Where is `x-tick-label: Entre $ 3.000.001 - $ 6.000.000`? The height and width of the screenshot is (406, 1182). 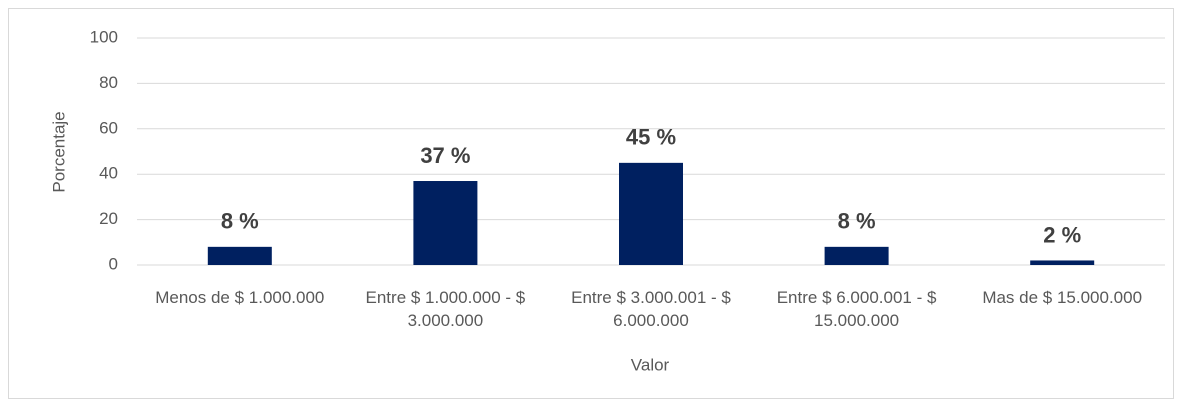
x-tick-label: Entre $ 3.000.001 - $ 6.000.000 is located at coordinates (651, 309).